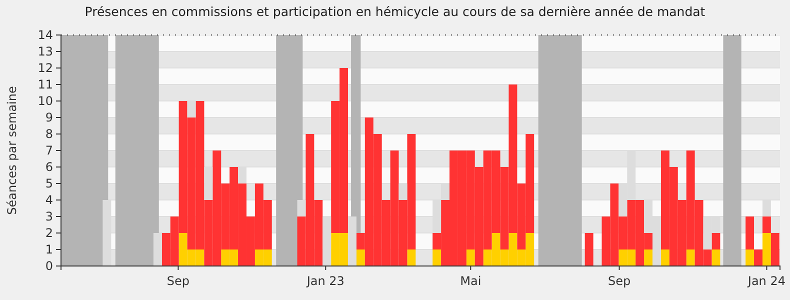  What do you see at coordinates (49, 133) in the screenshot?
I see `y-tick-label: 8` at bounding box center [49, 133].